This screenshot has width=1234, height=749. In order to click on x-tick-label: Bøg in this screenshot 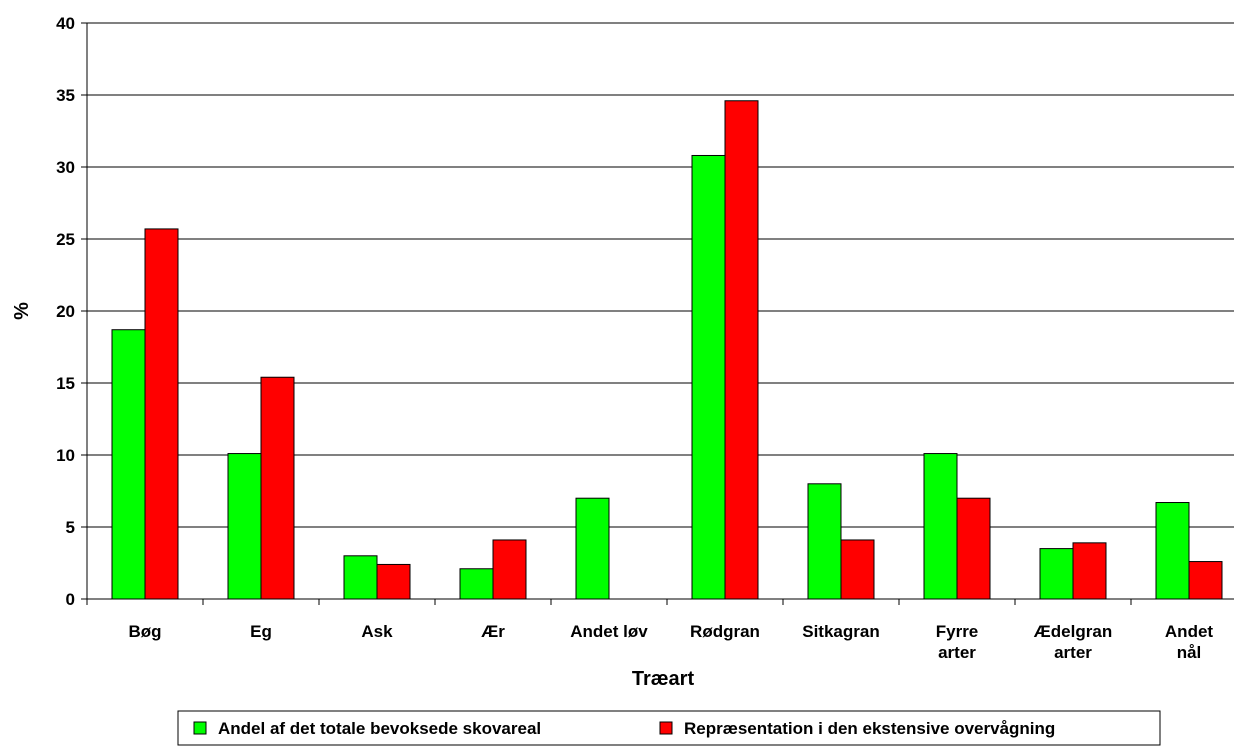, I will do `click(144, 631)`.